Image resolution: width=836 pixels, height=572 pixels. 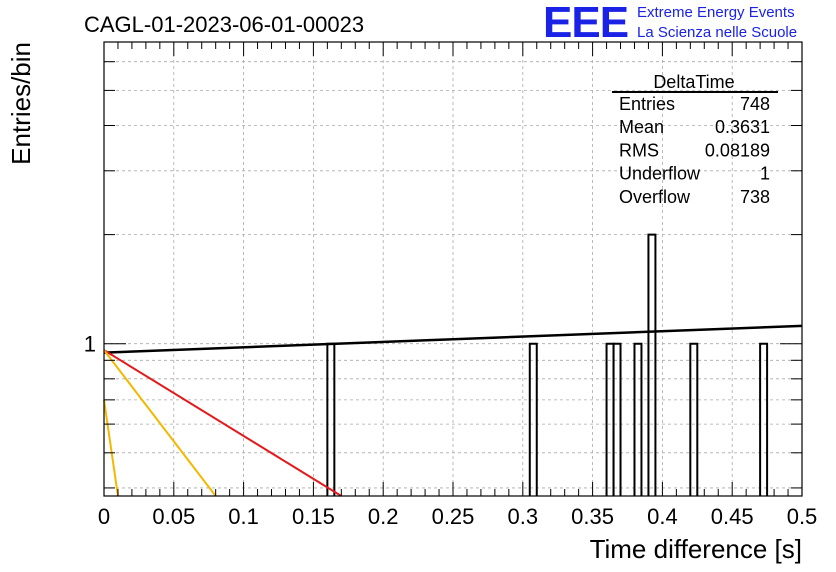 I want to click on x-tick-label: 0.35, so click(x=592, y=516).